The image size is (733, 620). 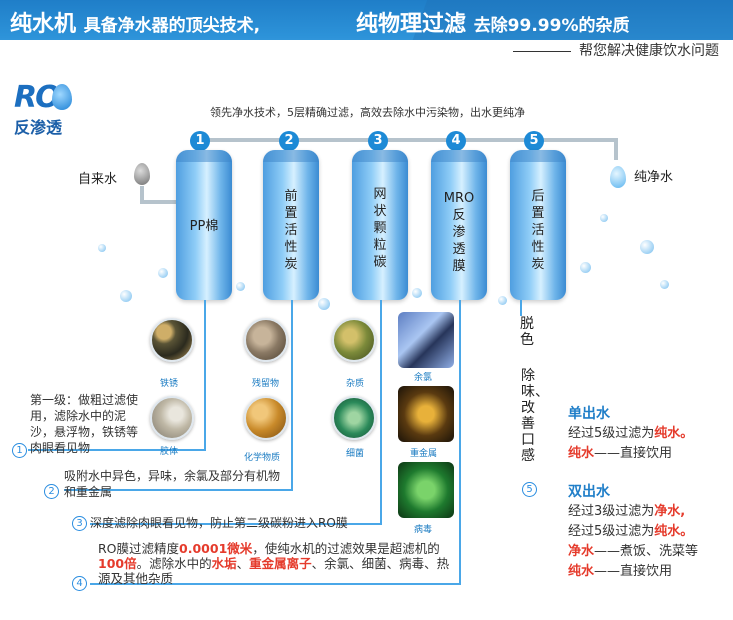 What do you see at coordinates (262, 458) in the screenshot?
I see `impurity-label: 化学物质` at bounding box center [262, 458].